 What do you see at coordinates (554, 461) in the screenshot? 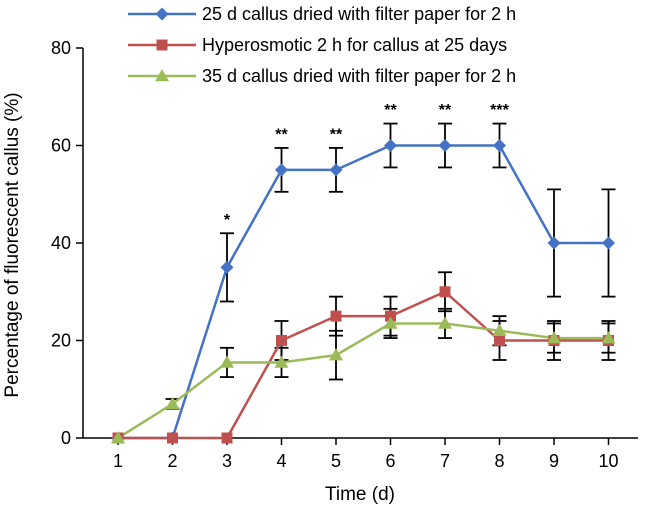
I see `x-tick-label-8: 9` at bounding box center [554, 461].